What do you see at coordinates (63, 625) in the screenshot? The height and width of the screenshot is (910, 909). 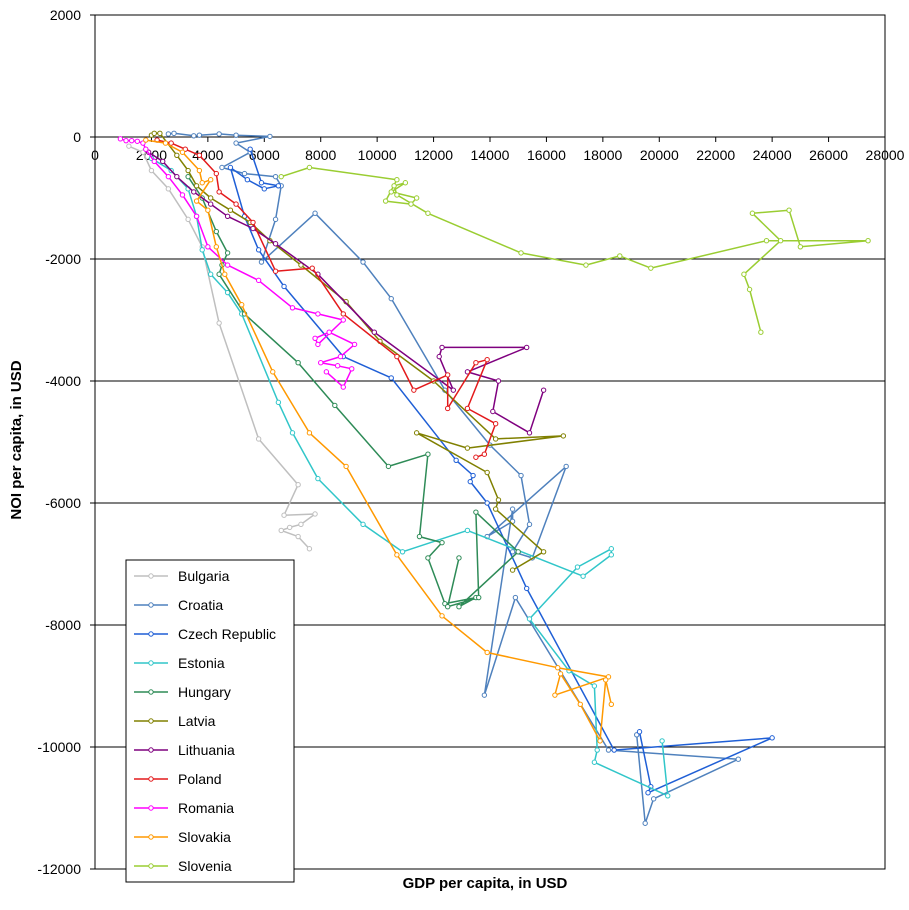 I see `y-tick-label: -8000` at bounding box center [63, 625].